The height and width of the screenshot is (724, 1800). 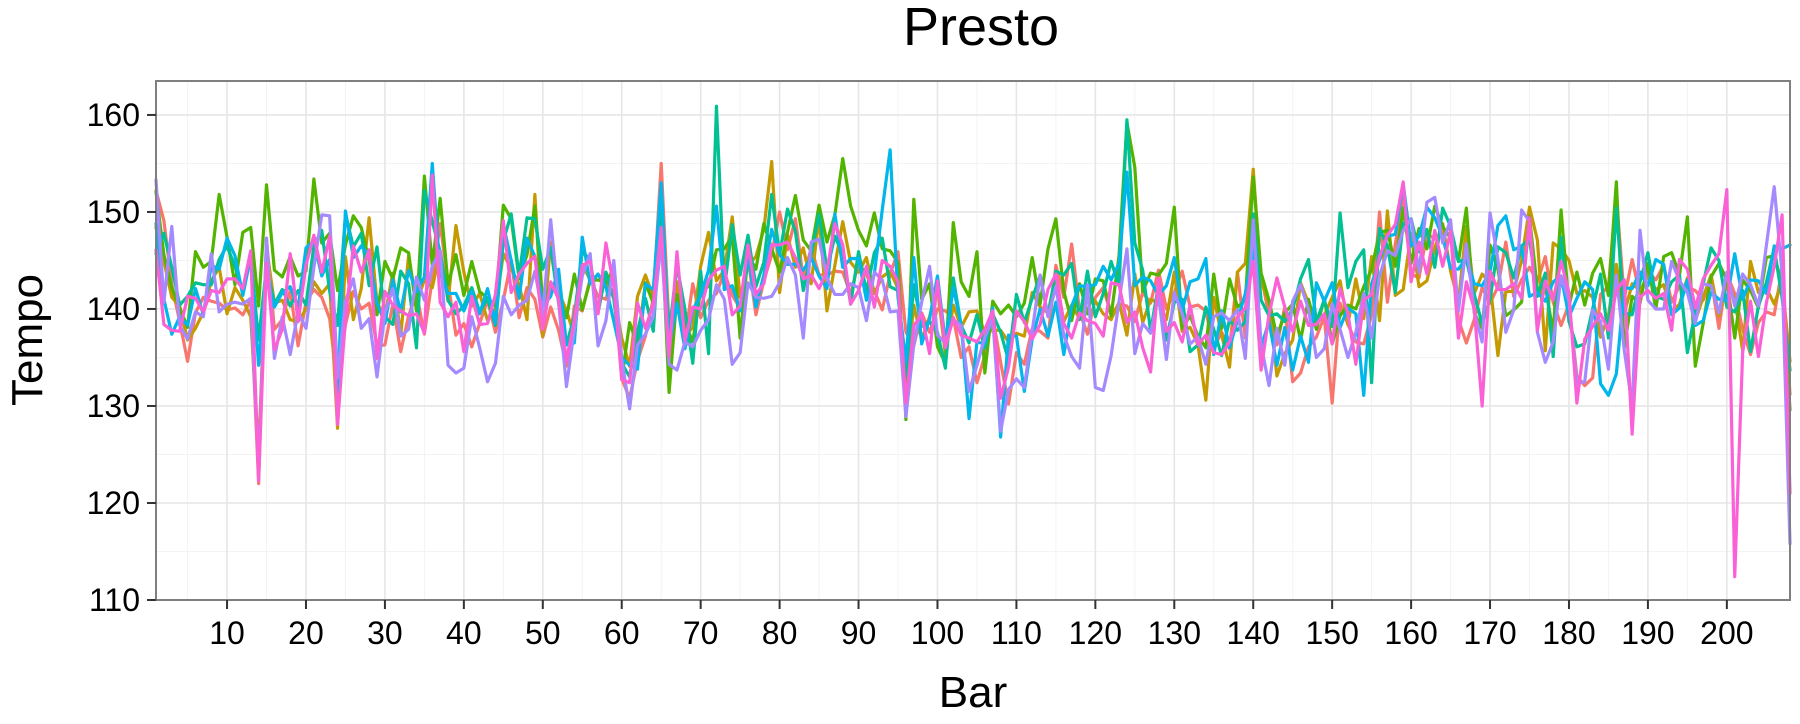 I want to click on x-tick-label: 140, so click(x=1253, y=633).